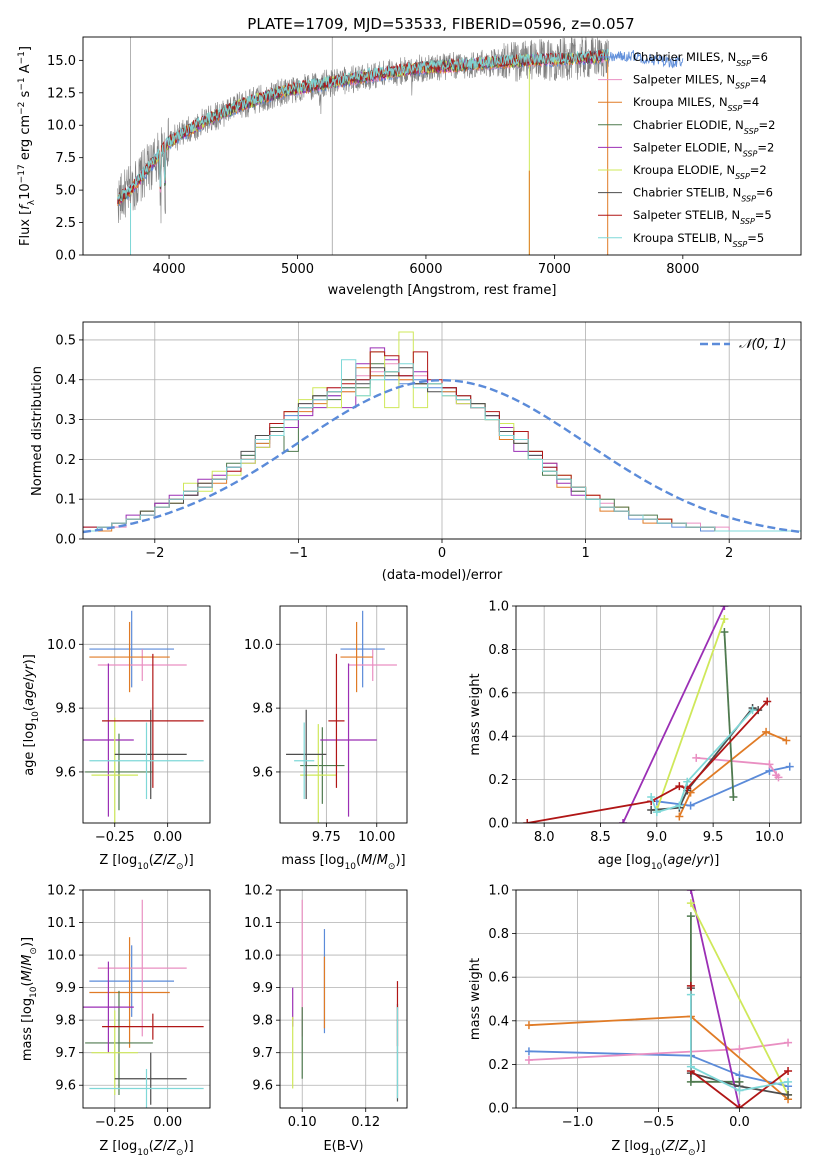 The image size is (819, 1170). Describe the element at coordinates (363, 146) in the screenshot. I see `observed-spectrum` at that location.